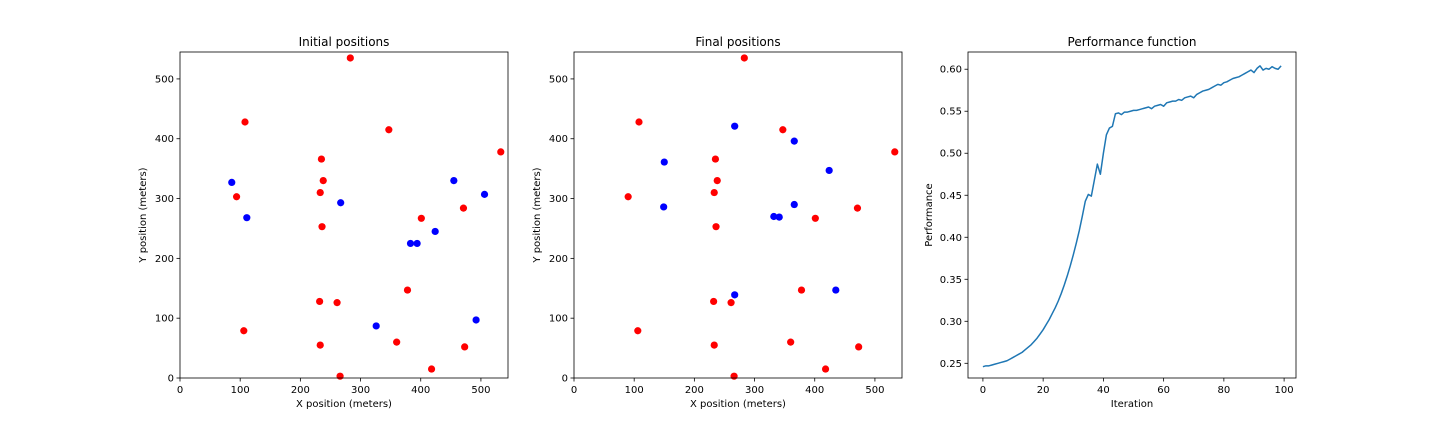  Describe the element at coordinates (1043, 390) in the screenshot. I see `x-tick-label: 20` at that location.